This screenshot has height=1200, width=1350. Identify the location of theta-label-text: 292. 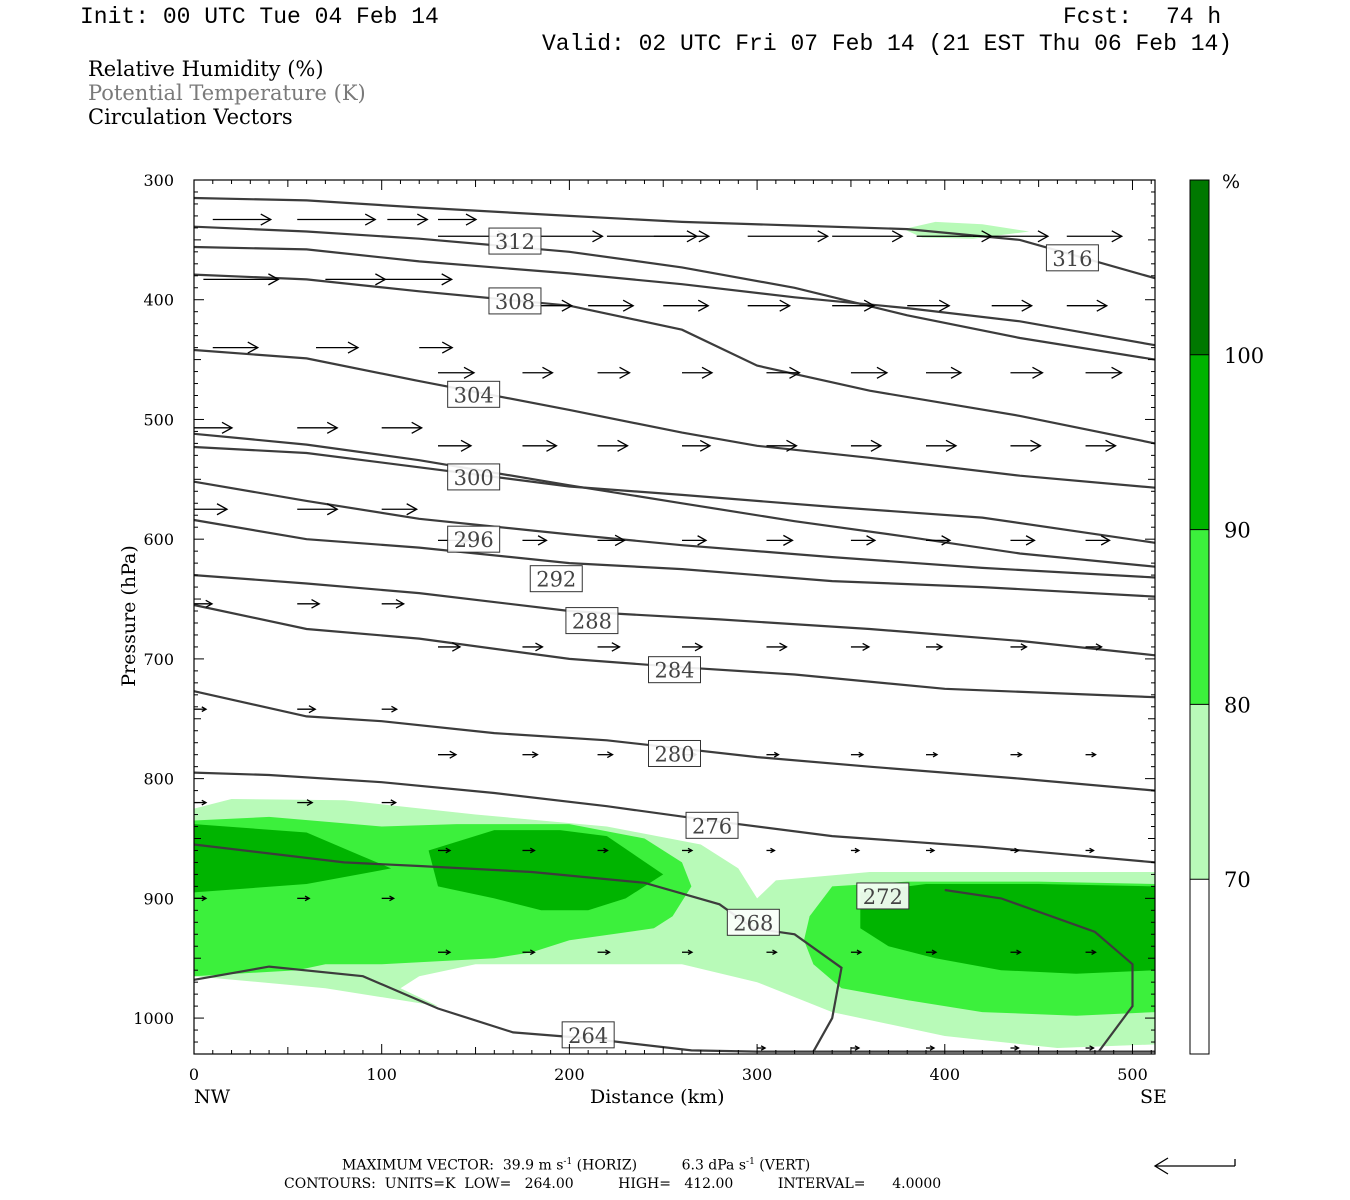
(556, 580).